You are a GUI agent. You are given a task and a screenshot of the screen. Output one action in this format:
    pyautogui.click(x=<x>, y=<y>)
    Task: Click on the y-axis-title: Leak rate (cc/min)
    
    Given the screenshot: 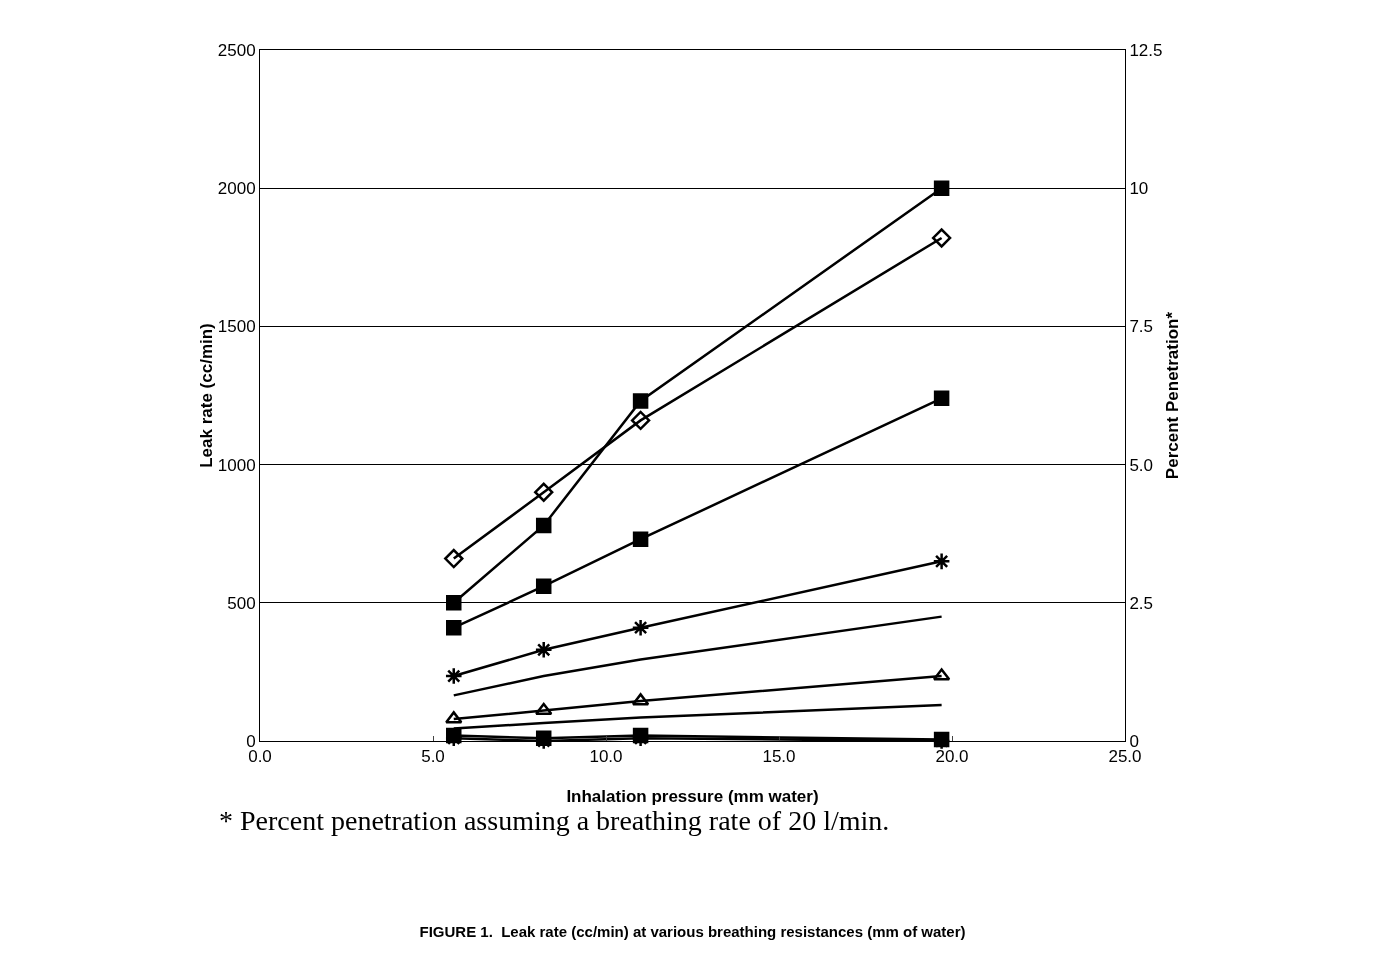 What is the action you would take?
    pyautogui.click(x=206, y=395)
    